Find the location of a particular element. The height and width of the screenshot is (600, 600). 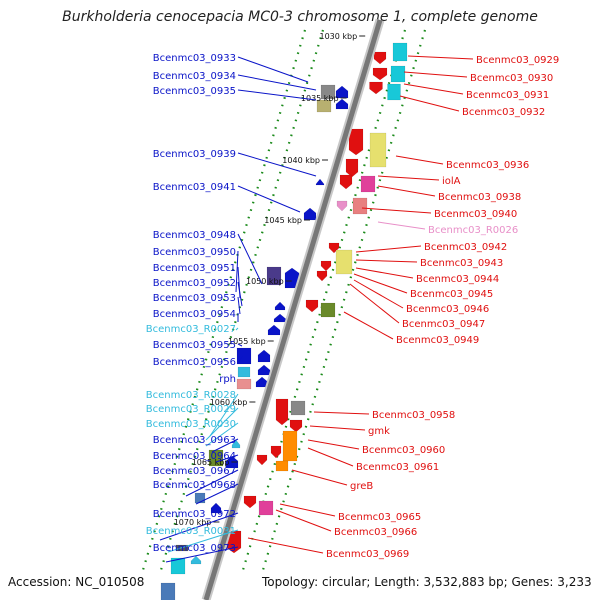

feature-label-left: Bcenmc03_0939 is located at coordinates (194, 154).